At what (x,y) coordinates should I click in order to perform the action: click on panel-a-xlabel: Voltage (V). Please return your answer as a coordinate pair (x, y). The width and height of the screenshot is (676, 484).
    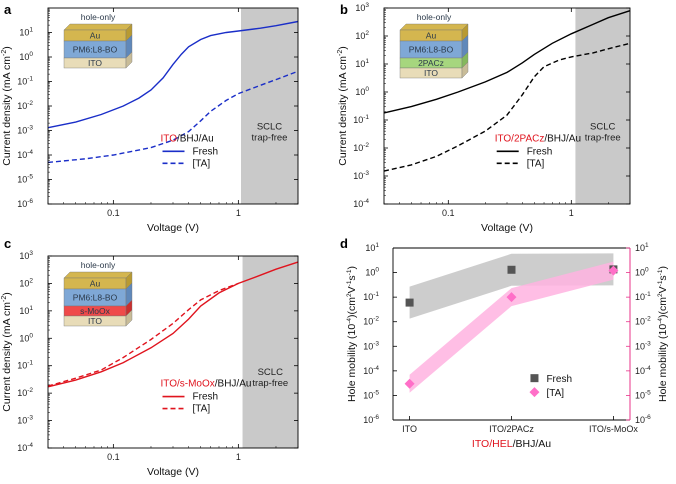
    Looking at the image, I should click on (173, 228).